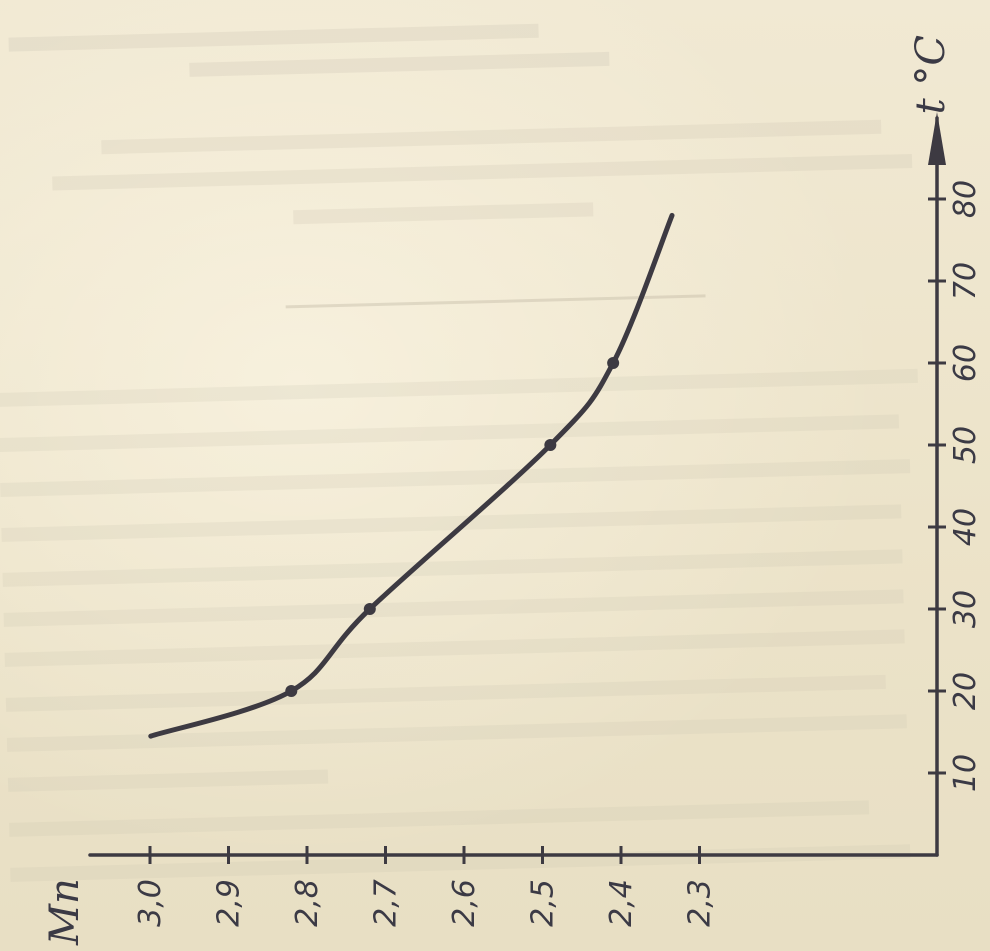 The height and width of the screenshot is (951, 990). Describe the element at coordinates (931, 74) in the screenshot. I see `x-axis-title: t °C` at that location.